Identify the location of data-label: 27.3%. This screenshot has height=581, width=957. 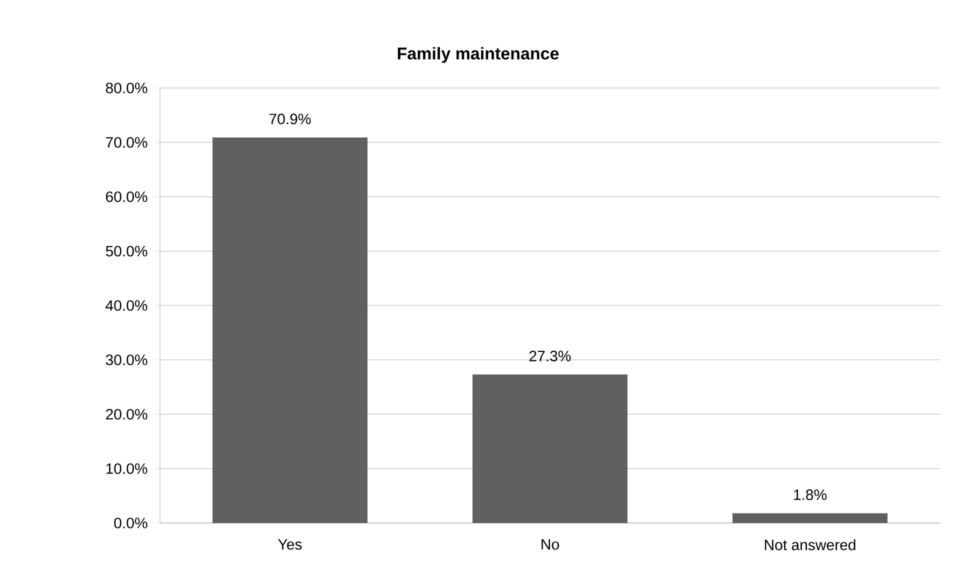
(550, 356).